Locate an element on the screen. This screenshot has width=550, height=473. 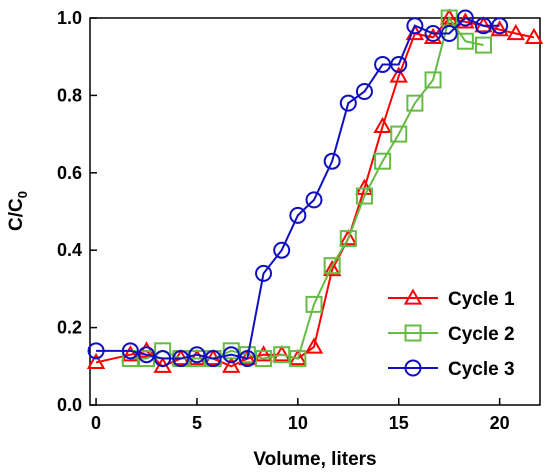
y-axis-label: C/C0 is located at coordinates (18, 211).